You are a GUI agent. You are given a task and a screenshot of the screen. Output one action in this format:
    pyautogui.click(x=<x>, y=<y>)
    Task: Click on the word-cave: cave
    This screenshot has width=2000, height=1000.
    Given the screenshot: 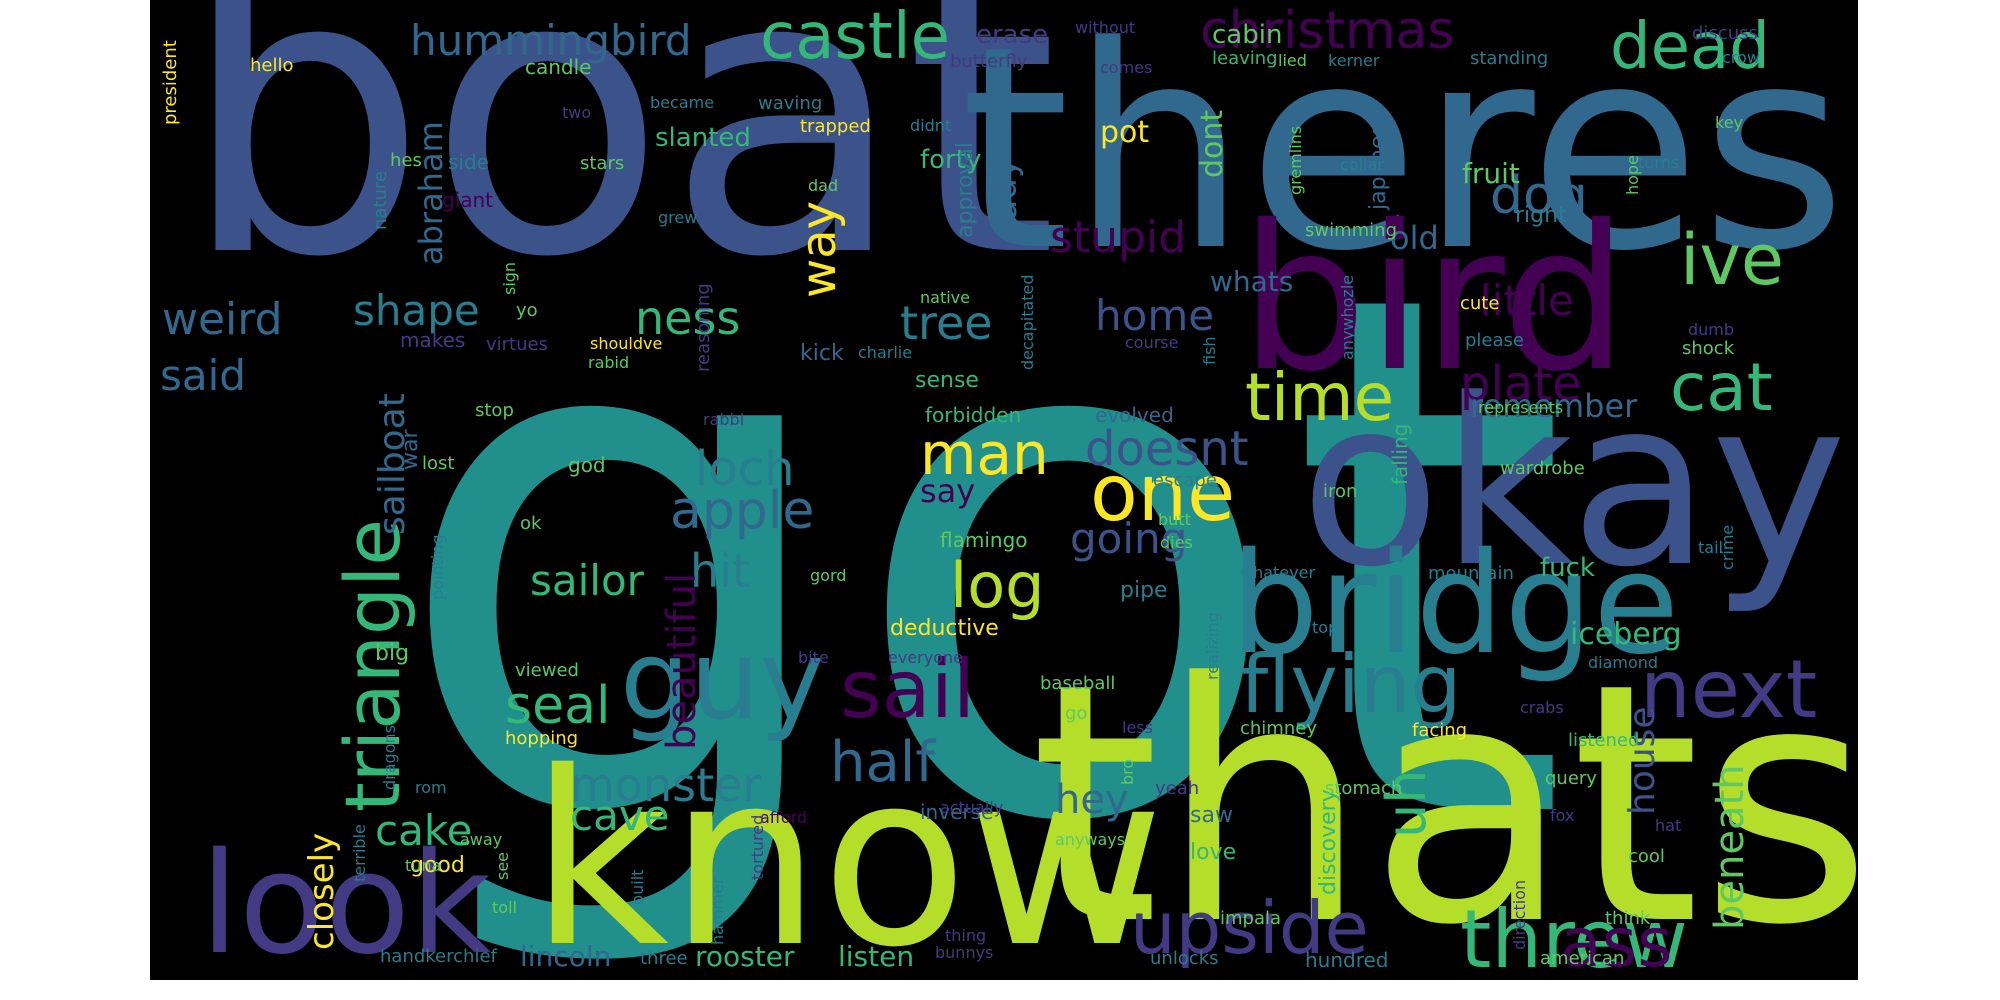 What is the action you would take?
    pyautogui.click(x=620, y=815)
    